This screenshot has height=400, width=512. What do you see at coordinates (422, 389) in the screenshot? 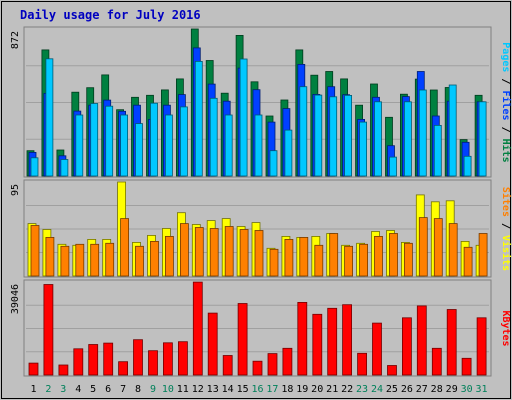
I see `x-tick-label-27: 27` at bounding box center [422, 389].